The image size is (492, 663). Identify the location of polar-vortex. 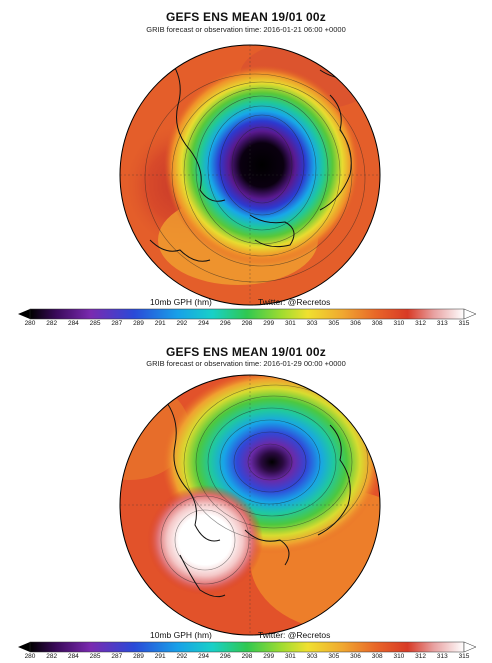
(262, 165).